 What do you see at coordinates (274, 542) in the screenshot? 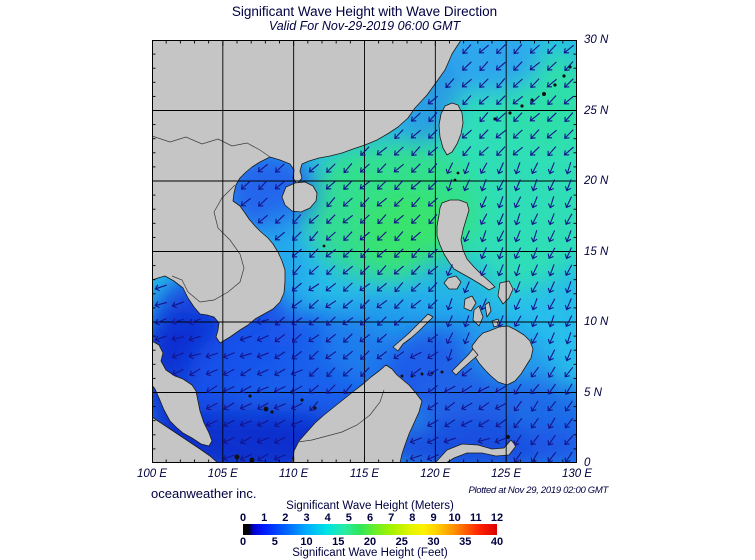
I see `legend-feet-tick: 5` at bounding box center [274, 542].